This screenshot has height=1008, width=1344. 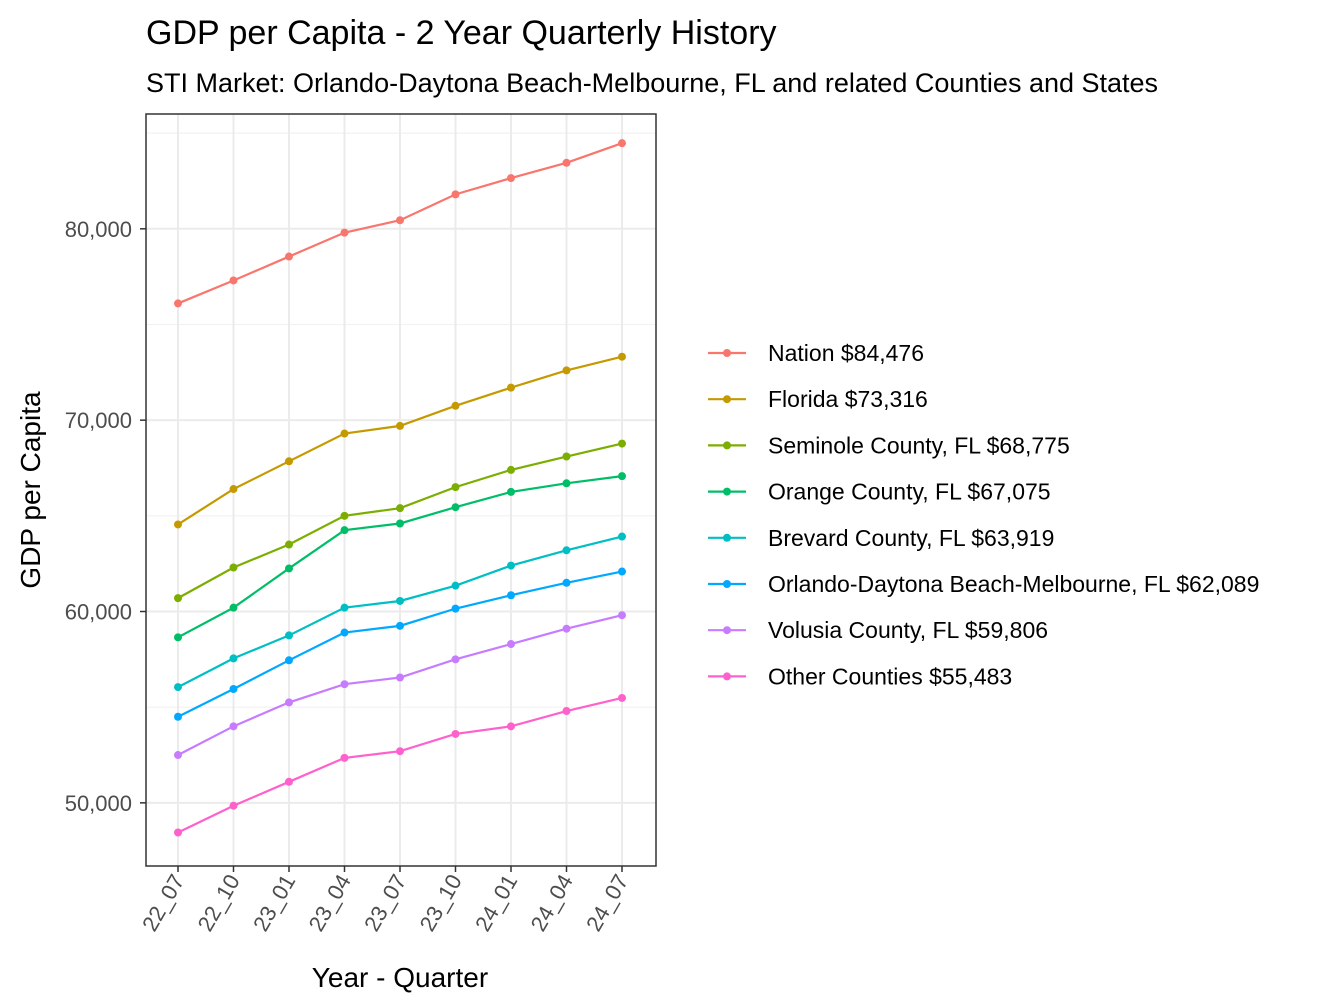 What do you see at coordinates (98, 803) in the screenshot?
I see `y-tick-label: 50,000` at bounding box center [98, 803].